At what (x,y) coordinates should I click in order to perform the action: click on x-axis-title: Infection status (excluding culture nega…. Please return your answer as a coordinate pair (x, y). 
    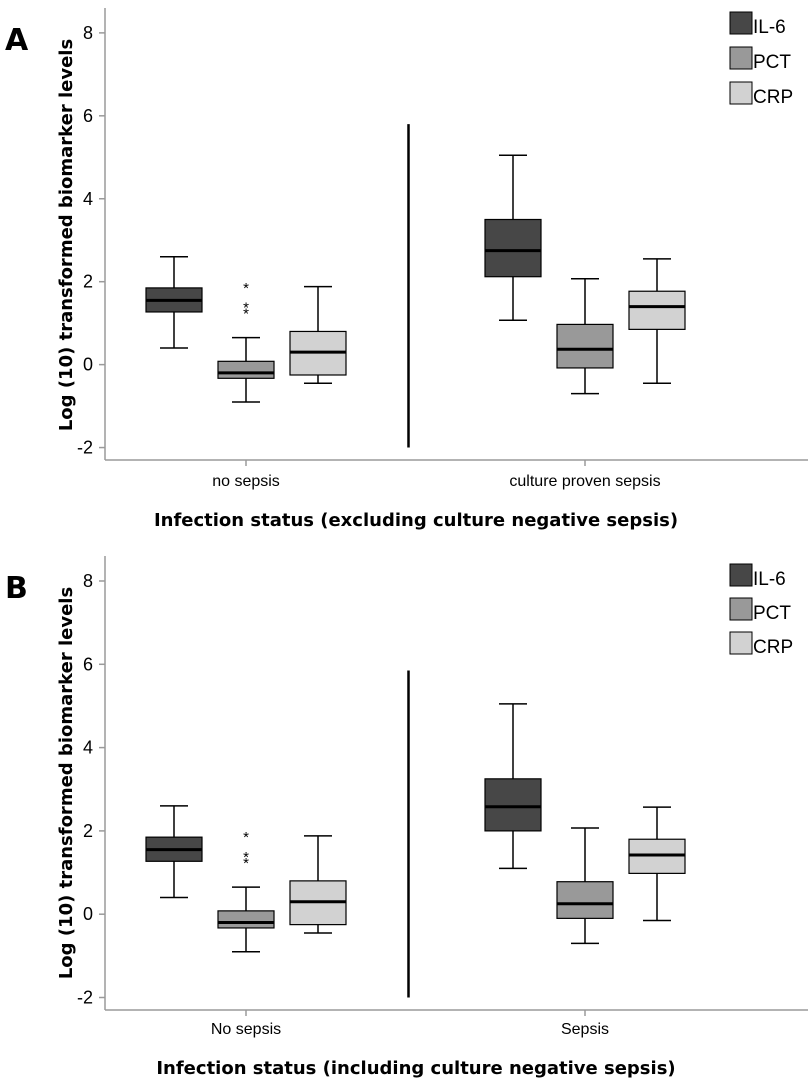
    Looking at the image, I should click on (416, 520).